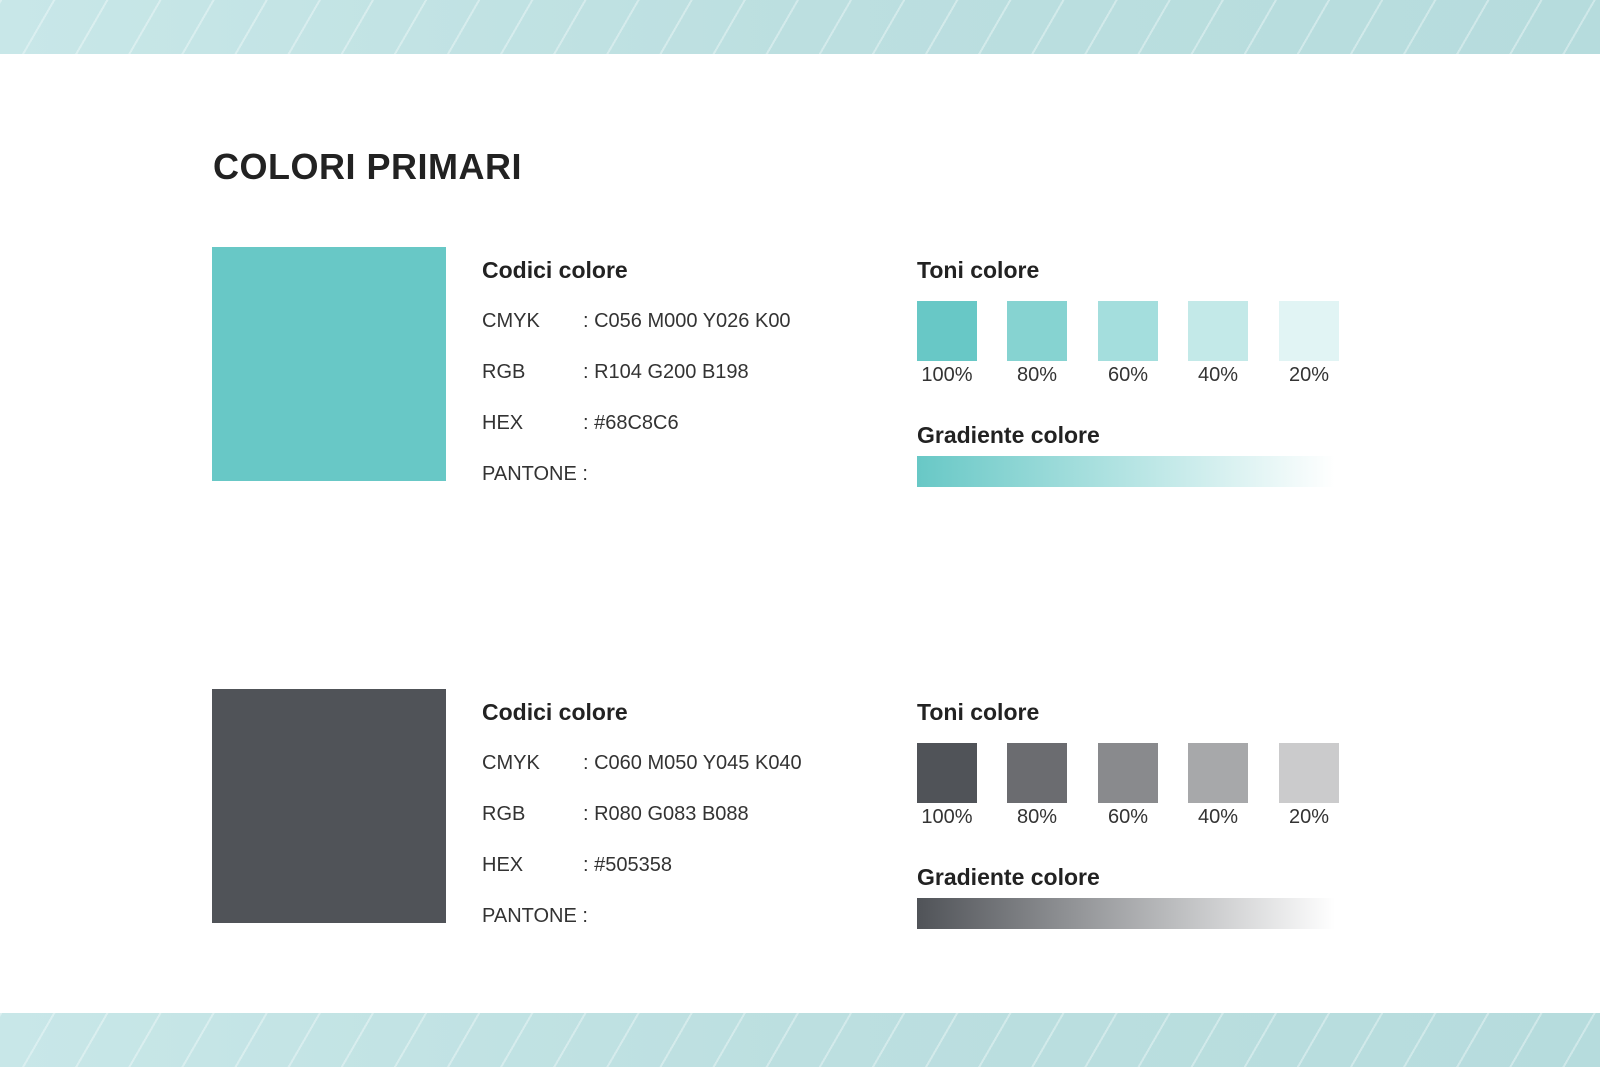 The image size is (1600, 1067). I want to click on cmyk-value: : C060 M050 Y045 K040, so click(692, 763).